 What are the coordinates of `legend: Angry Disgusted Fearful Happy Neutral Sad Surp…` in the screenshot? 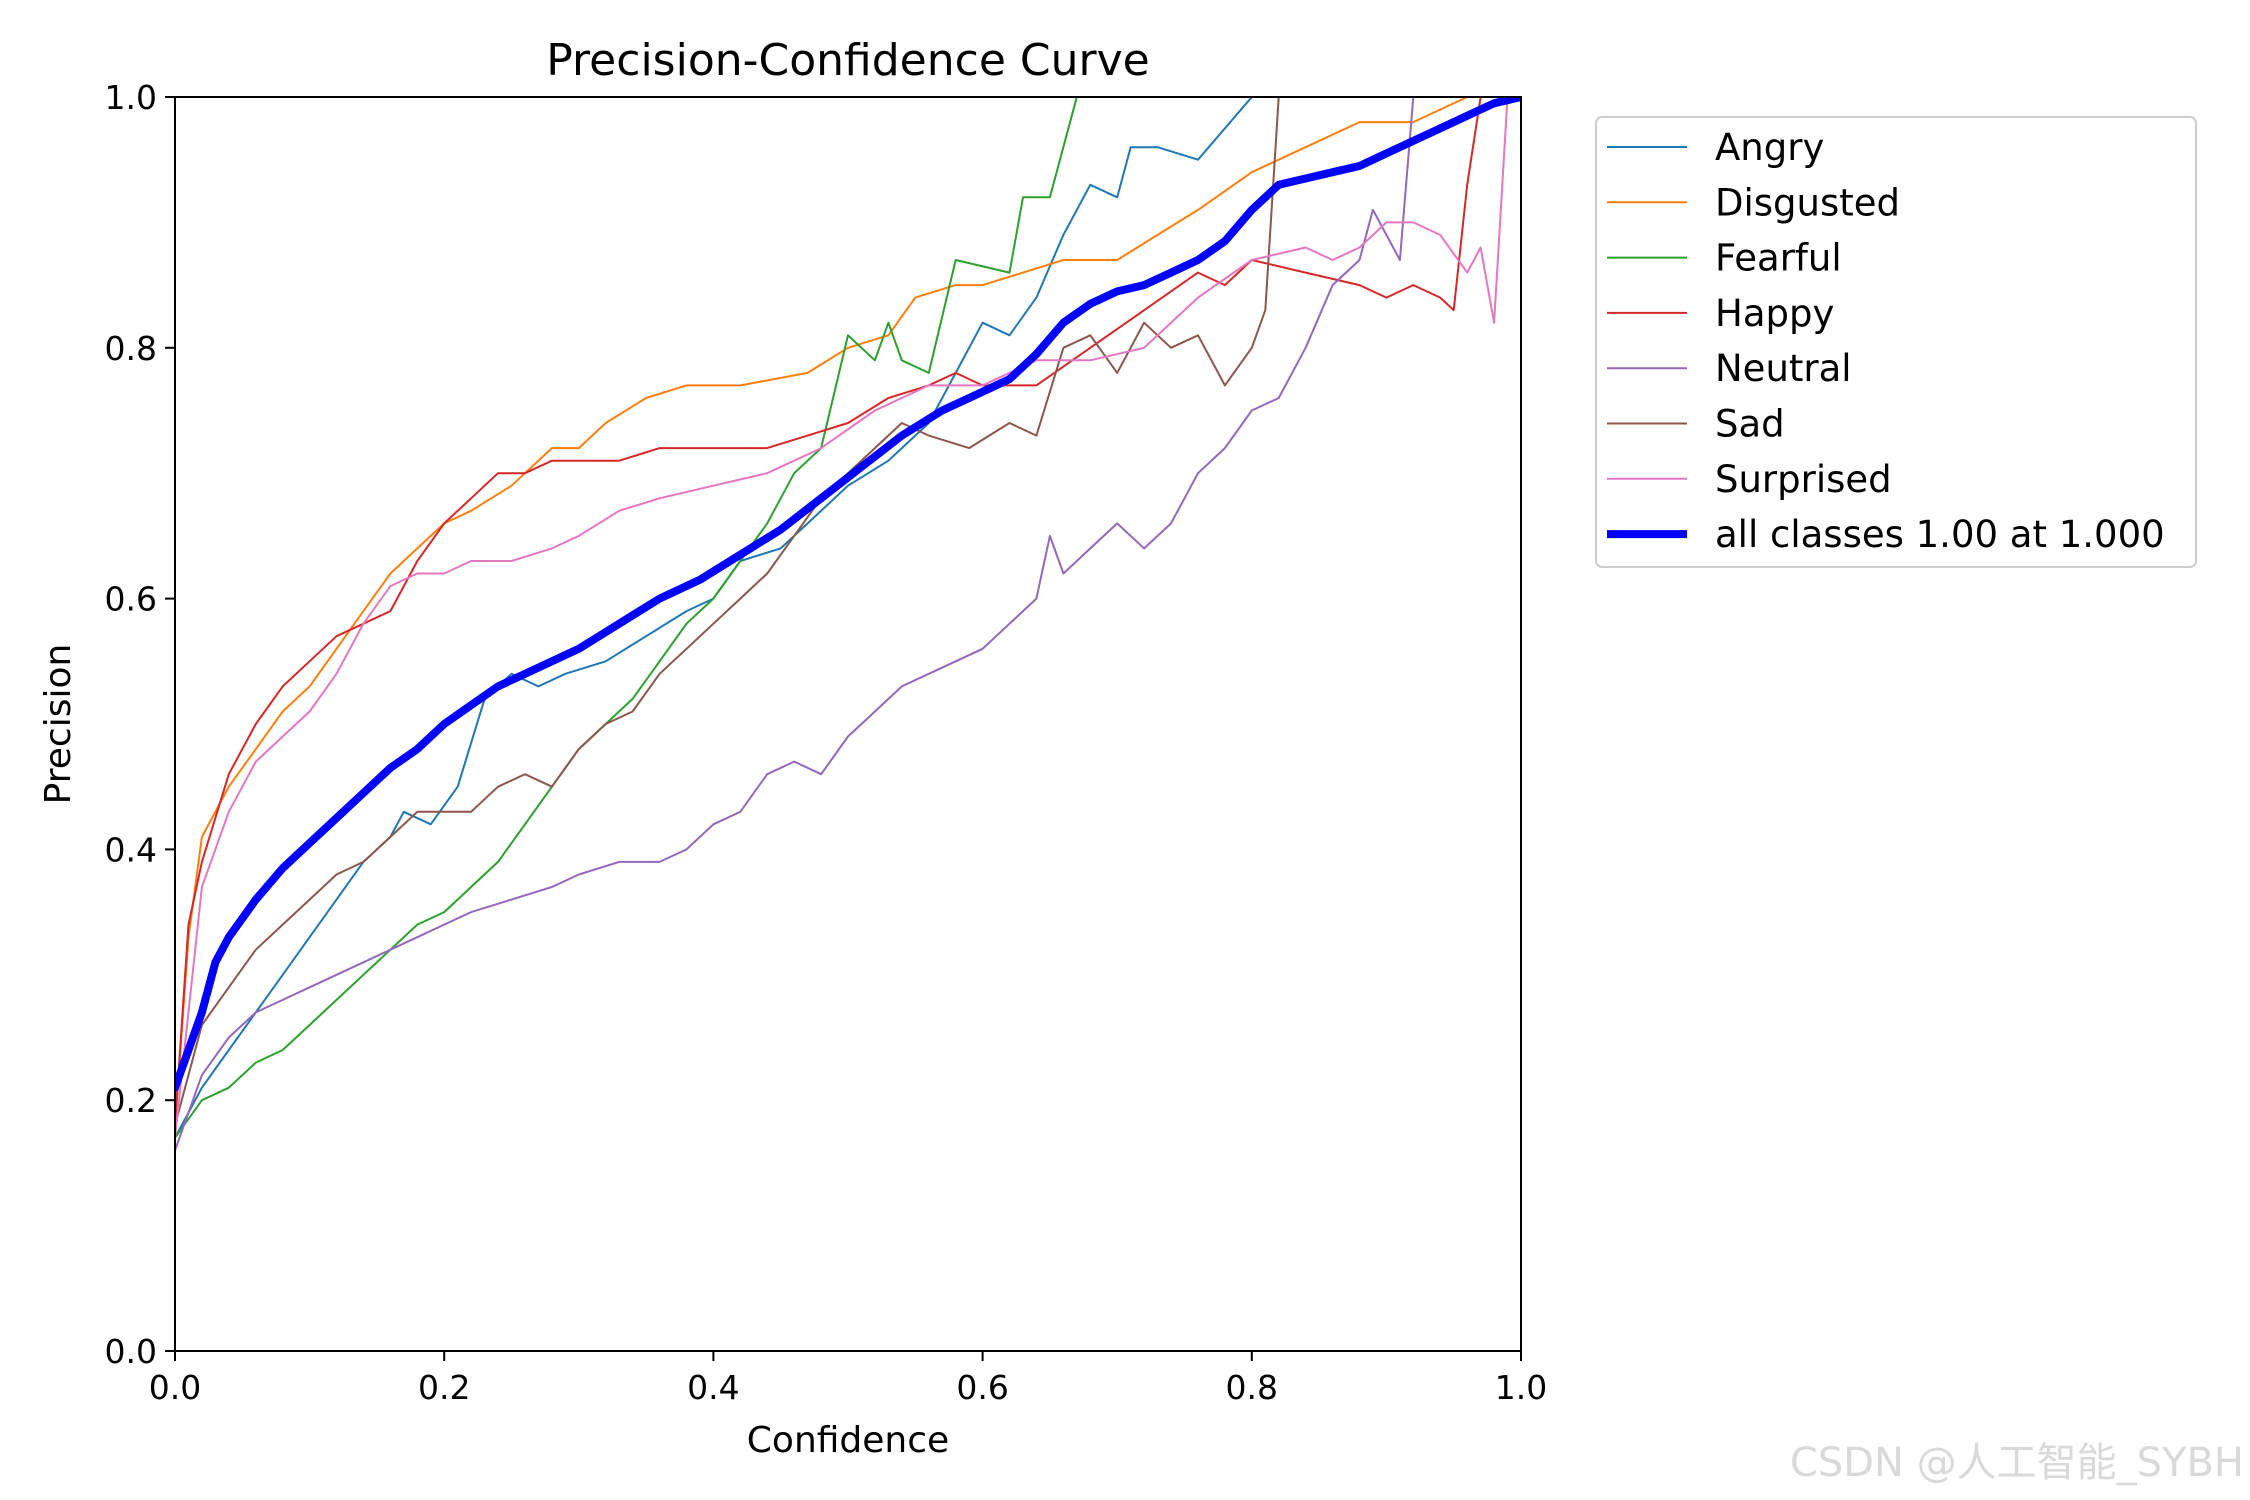 It's located at (1896, 342).